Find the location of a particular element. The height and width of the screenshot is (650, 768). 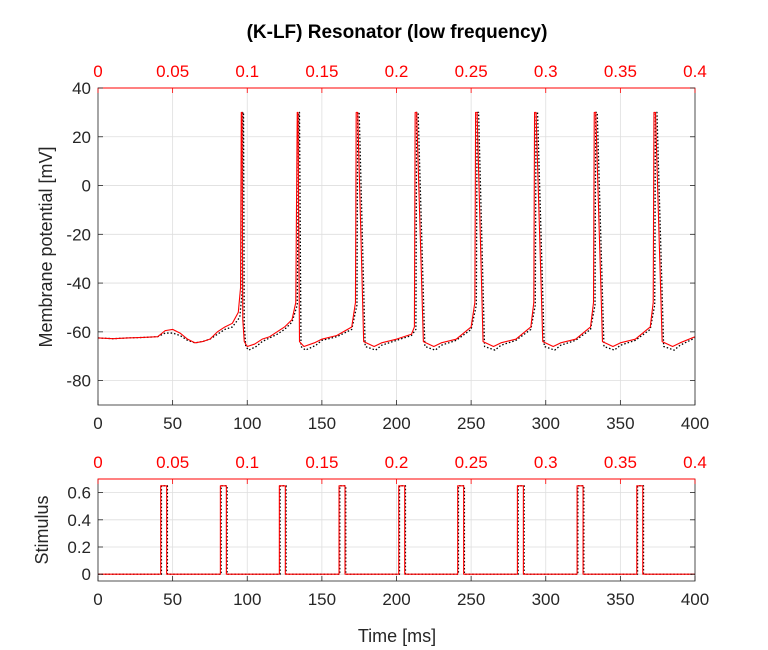

y-tick-label: -40 is located at coordinates (78, 283).